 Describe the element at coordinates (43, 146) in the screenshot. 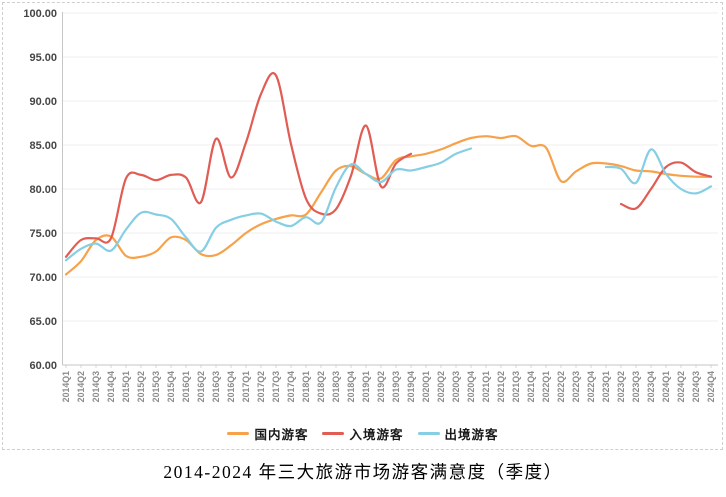

I see `y-axis-tick-label: 85.00` at that location.